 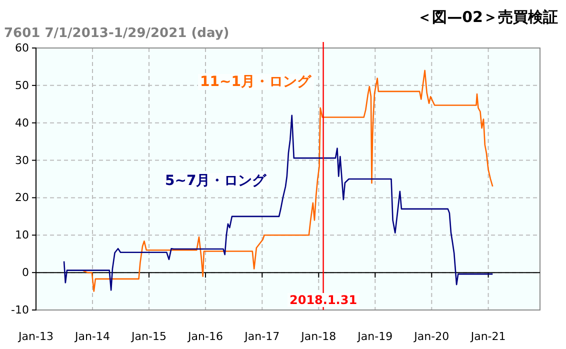 I want to click on y-tick-label: 40, so click(x=22, y=123).